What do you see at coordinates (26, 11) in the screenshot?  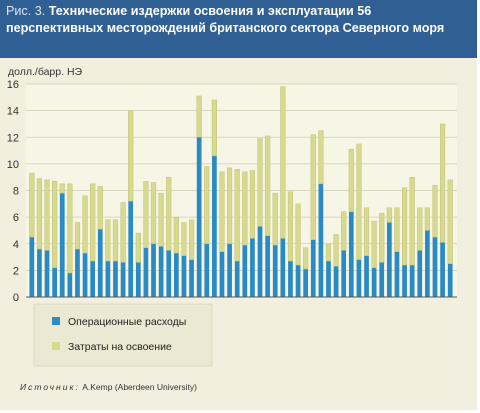 I see `figure-label: Рис. 3.` at bounding box center [26, 11].